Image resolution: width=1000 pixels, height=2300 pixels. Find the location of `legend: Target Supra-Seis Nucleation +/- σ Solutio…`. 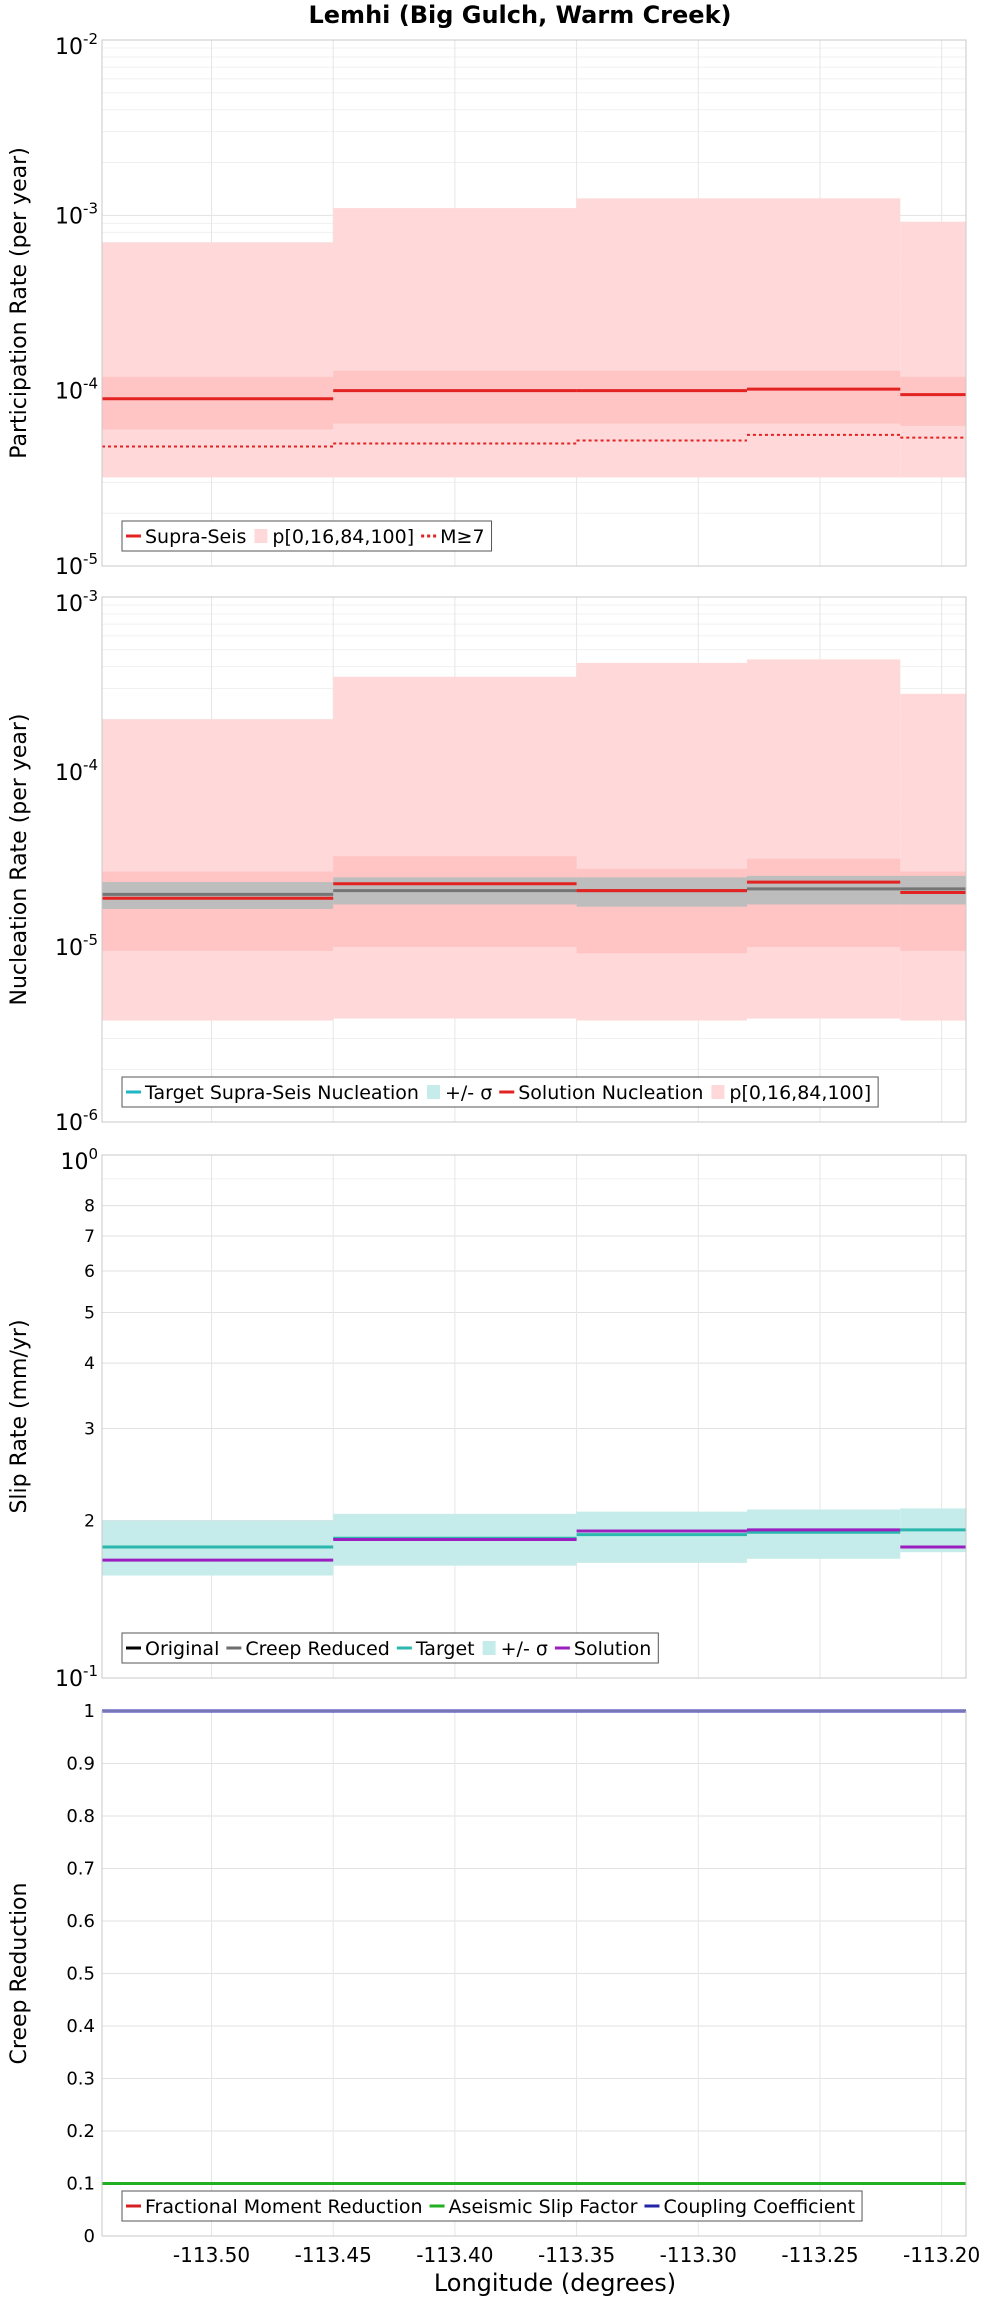

legend: Target Supra-Seis Nucleation +/- σ Solutio… is located at coordinates (500, 1092).